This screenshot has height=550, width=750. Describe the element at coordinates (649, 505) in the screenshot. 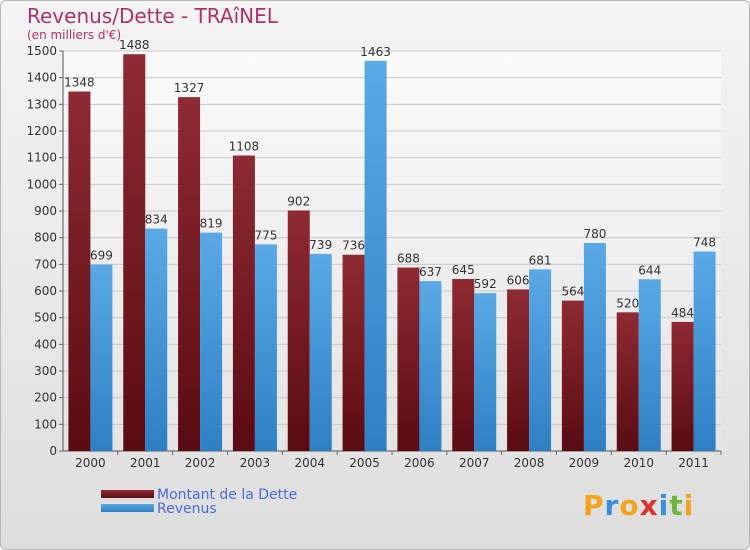

I see `logo-letter: x` at that location.